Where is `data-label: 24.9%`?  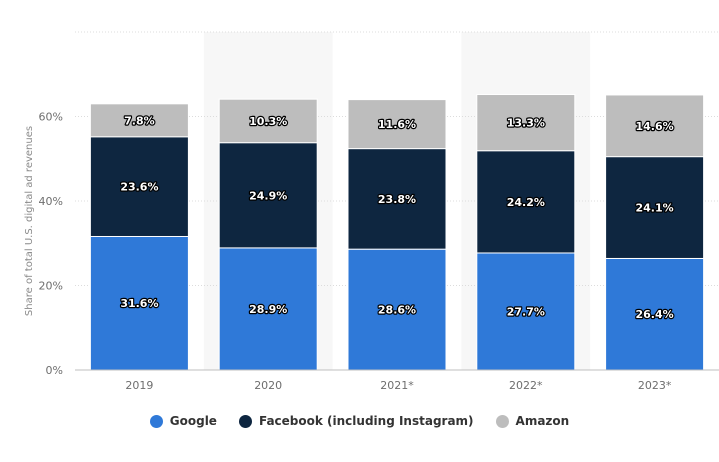 data-label: 24.9% is located at coordinates (268, 195).